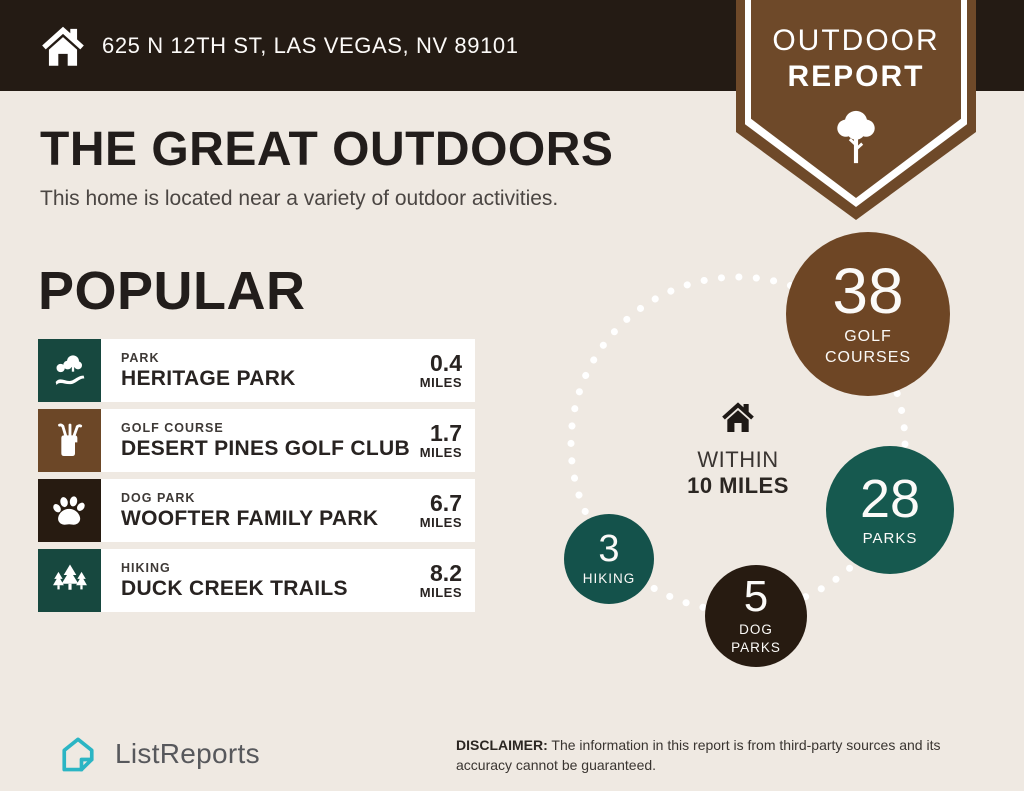 This screenshot has width=1024, height=791. I want to click on paw-icon, so click(68, 510).